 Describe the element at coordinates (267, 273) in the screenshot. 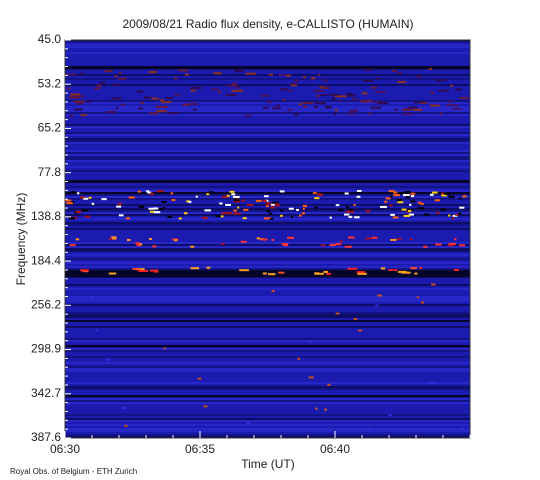

I see `dark-band` at that location.